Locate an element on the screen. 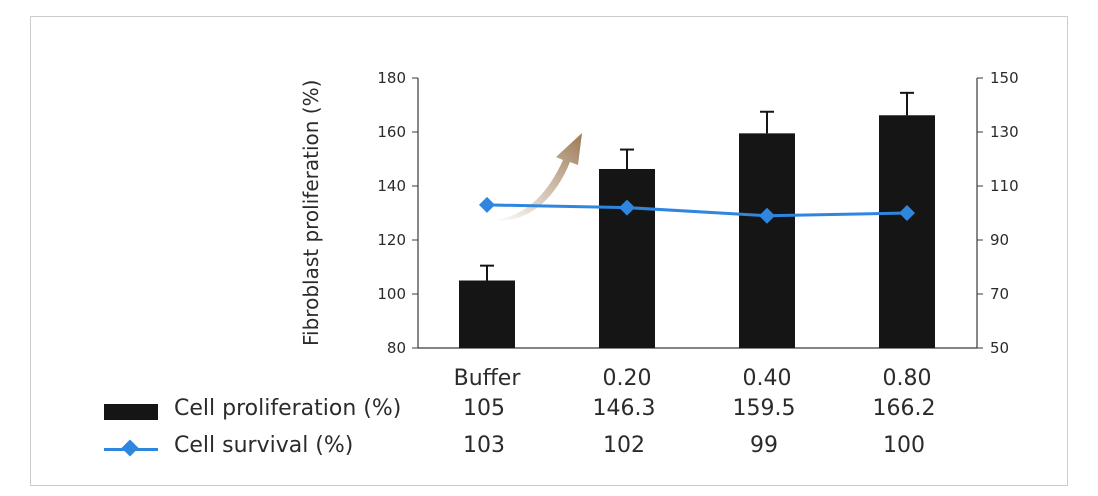 The image size is (1098, 496). trend-arrow is located at coordinates (537, 177).